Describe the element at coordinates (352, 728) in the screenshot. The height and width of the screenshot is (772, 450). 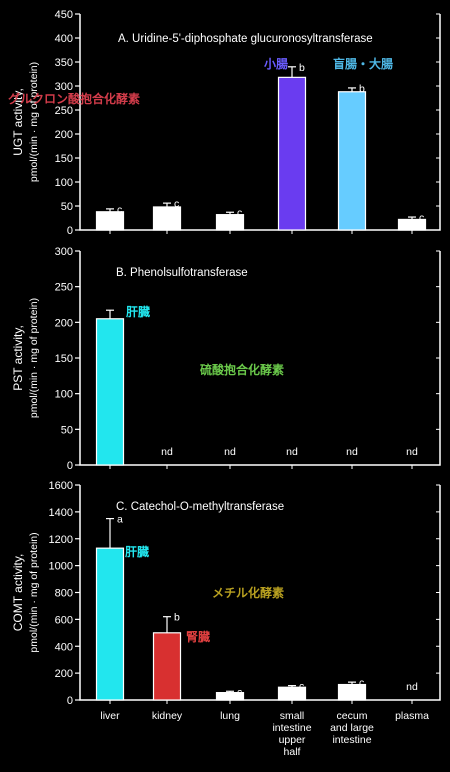
I see `x-tick-label: and large` at that location.